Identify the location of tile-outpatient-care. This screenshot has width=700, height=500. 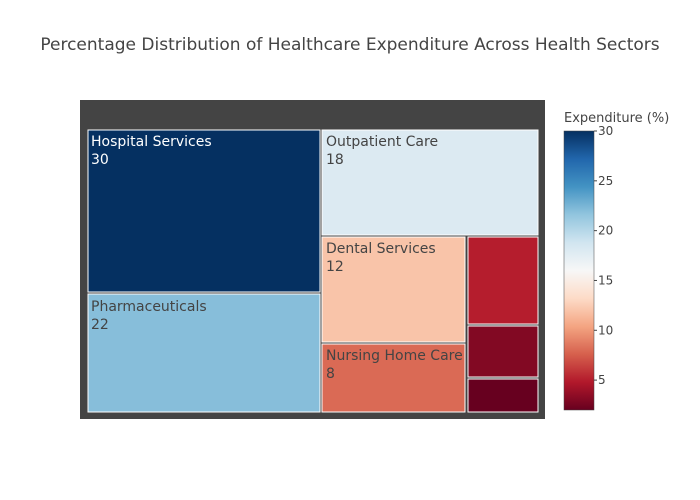
(430, 182).